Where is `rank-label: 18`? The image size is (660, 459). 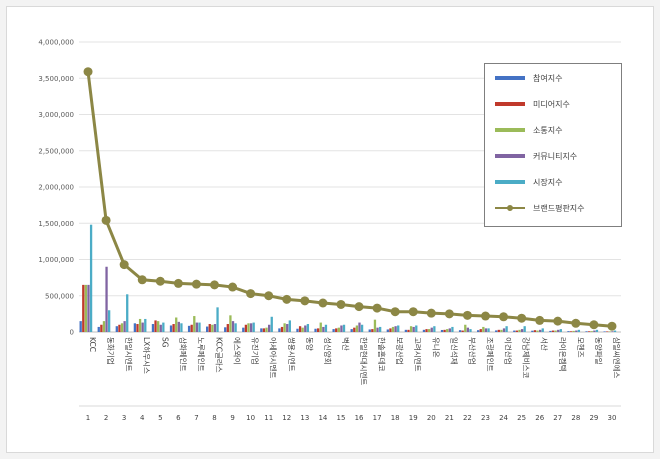 rank-label: 18 is located at coordinates (395, 418).